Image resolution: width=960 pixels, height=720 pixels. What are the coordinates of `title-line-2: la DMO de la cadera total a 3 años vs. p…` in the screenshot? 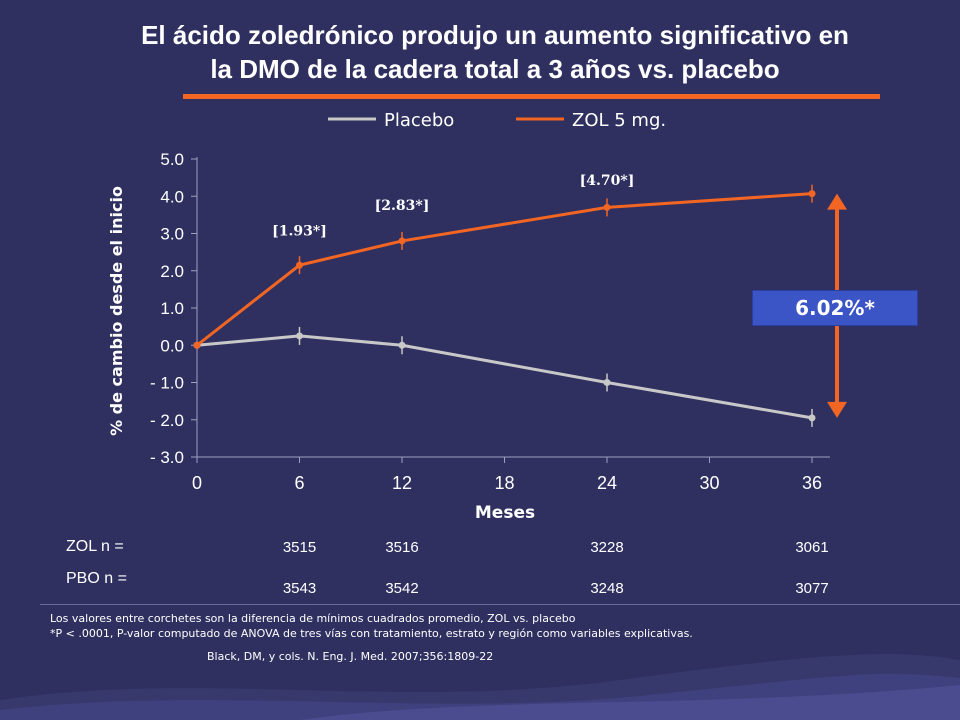 It's located at (495, 69).